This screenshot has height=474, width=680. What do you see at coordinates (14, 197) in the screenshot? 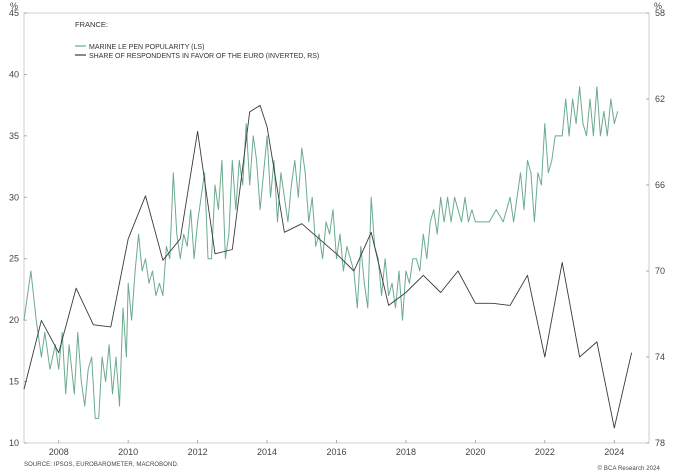
I see `left-tick-label: 30` at bounding box center [14, 197].